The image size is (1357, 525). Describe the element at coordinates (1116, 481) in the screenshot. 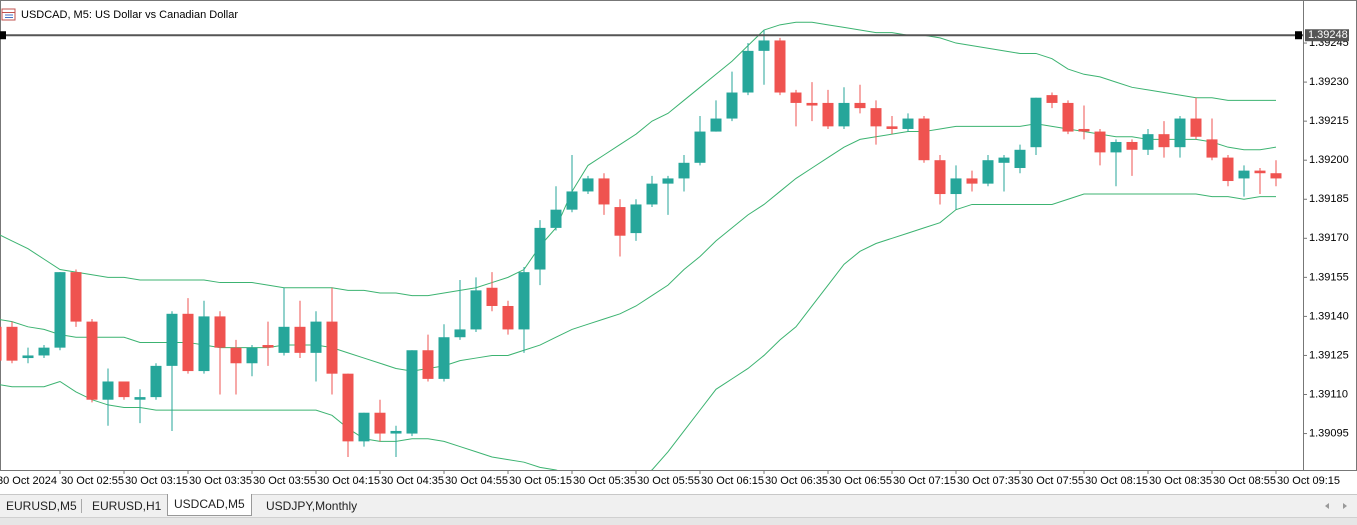

I see `x-tick-label: 30 Oct 08:15` at that location.